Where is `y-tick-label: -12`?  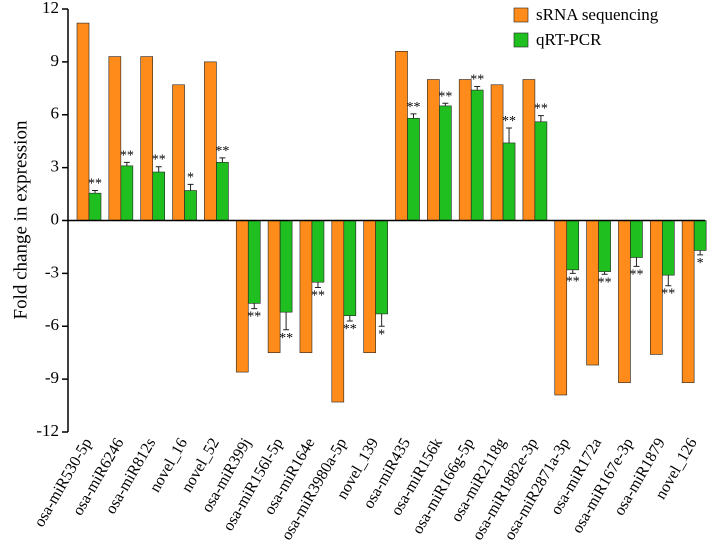 y-tick-label: -12 is located at coordinates (47, 430).